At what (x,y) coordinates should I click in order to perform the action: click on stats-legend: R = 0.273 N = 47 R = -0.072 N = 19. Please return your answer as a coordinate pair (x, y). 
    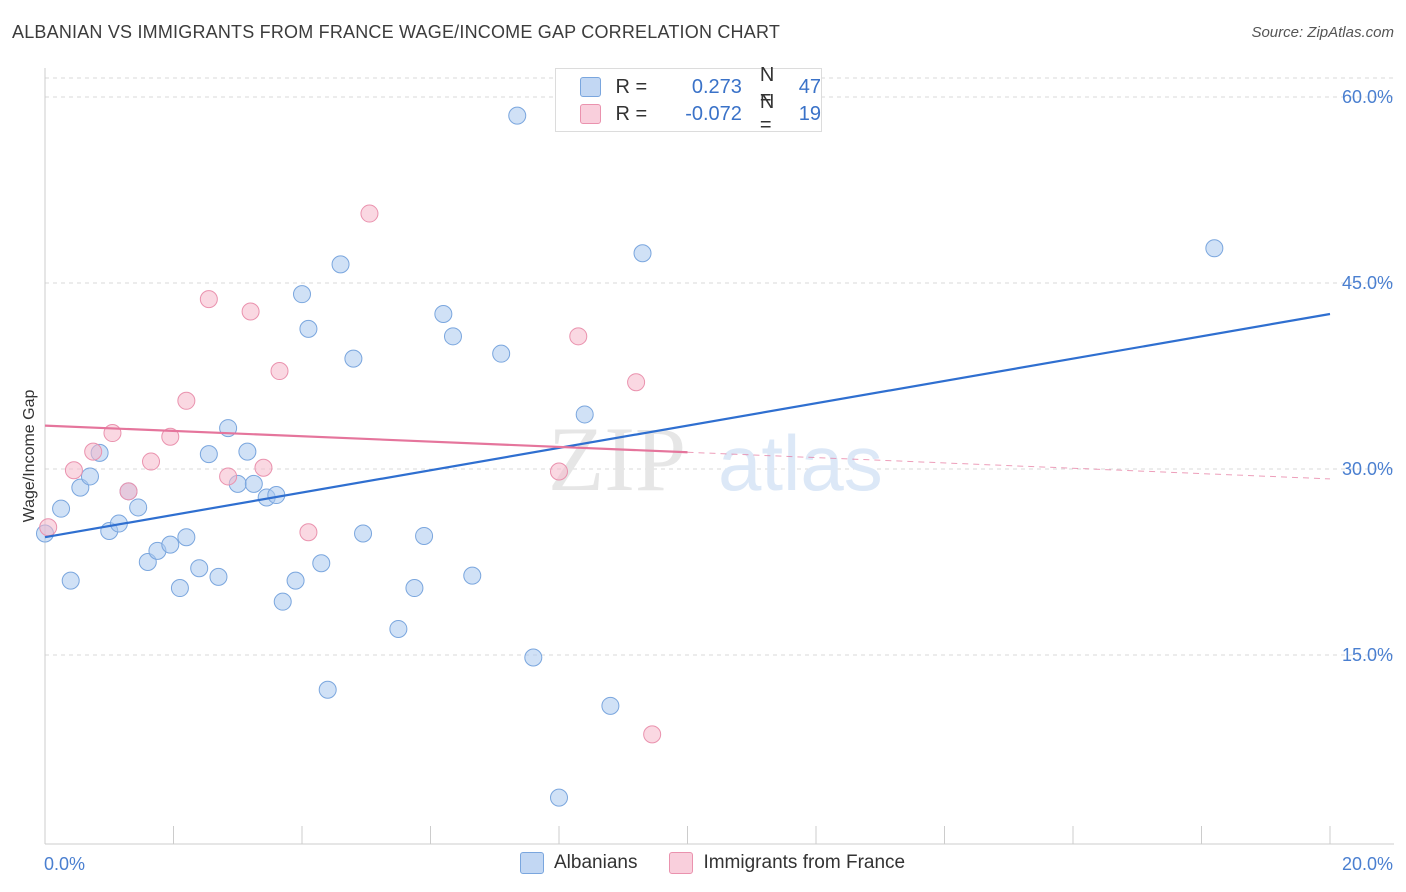
    Looking at the image, I should click on (688, 100).